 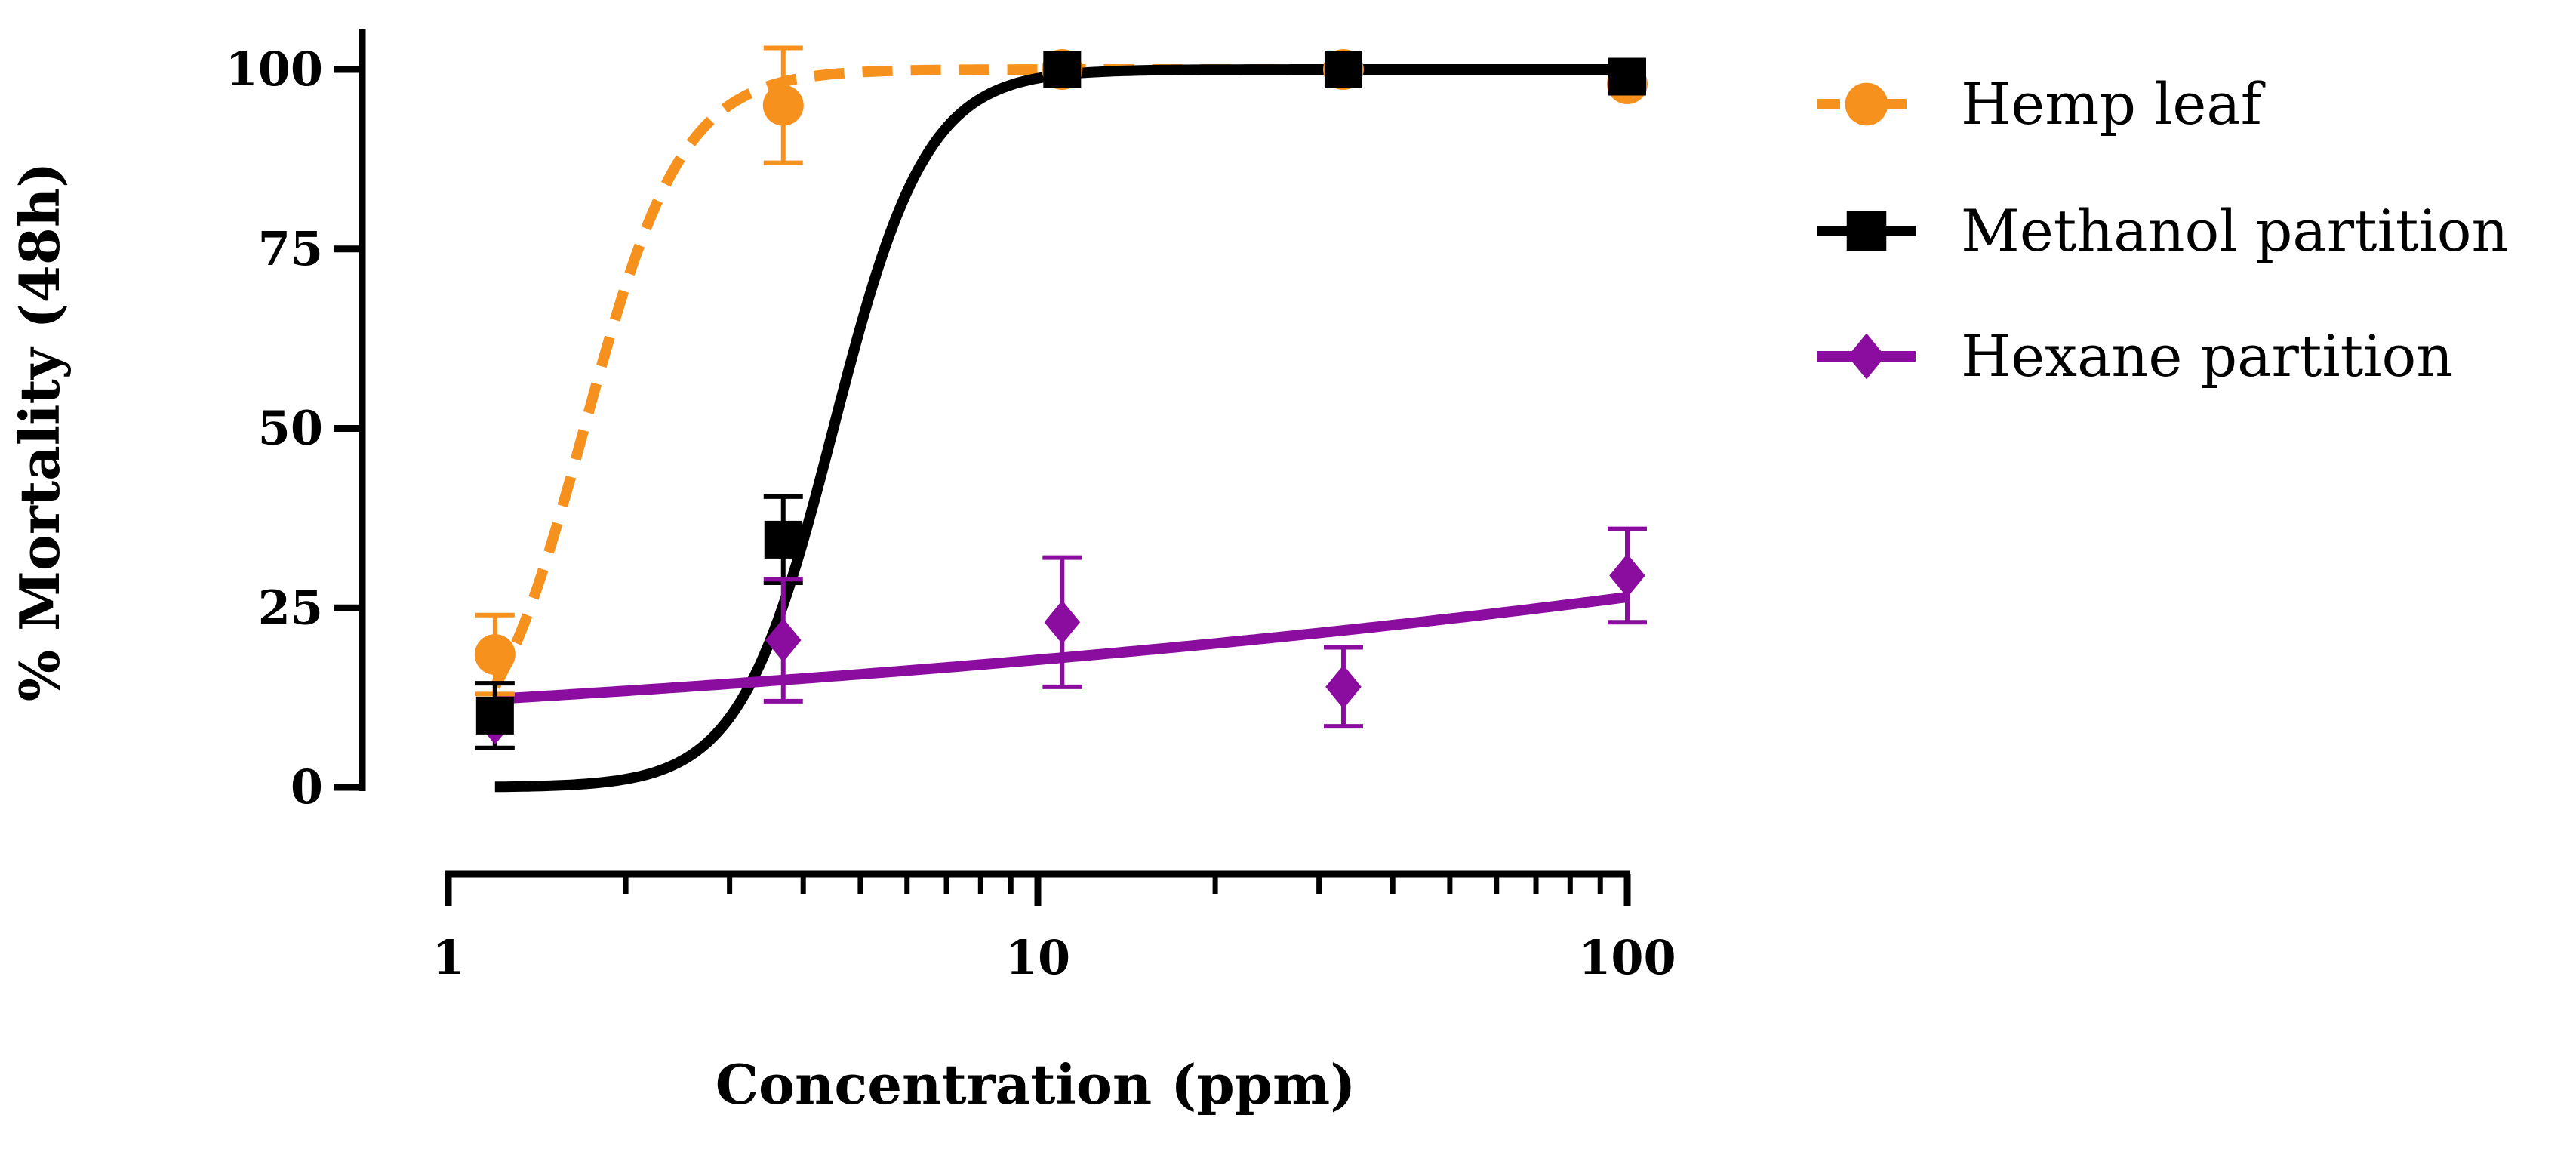 What do you see at coordinates (307, 787) in the screenshot?
I see `y-tick-label: 0` at bounding box center [307, 787].